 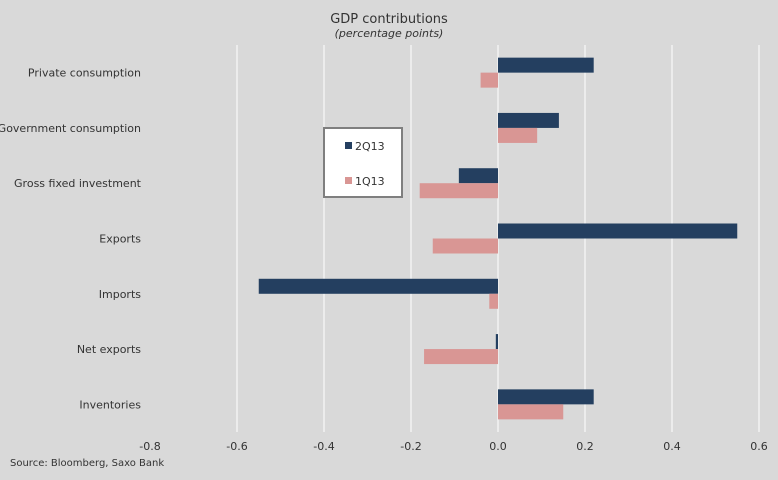 I want to click on x-tick-label: -0.6, so click(x=236, y=446).